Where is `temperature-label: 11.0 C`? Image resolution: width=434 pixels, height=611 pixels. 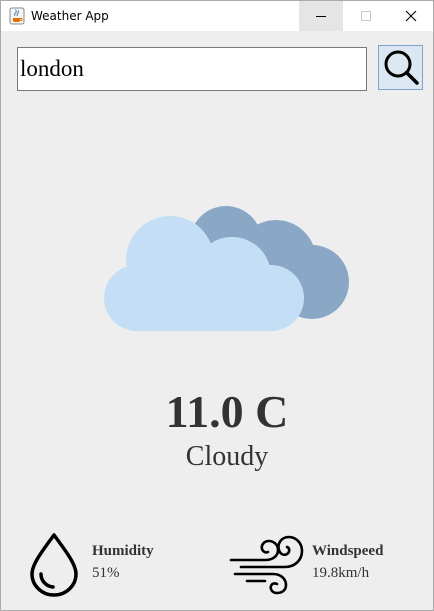 temperature-label: 11.0 C is located at coordinates (227, 411).